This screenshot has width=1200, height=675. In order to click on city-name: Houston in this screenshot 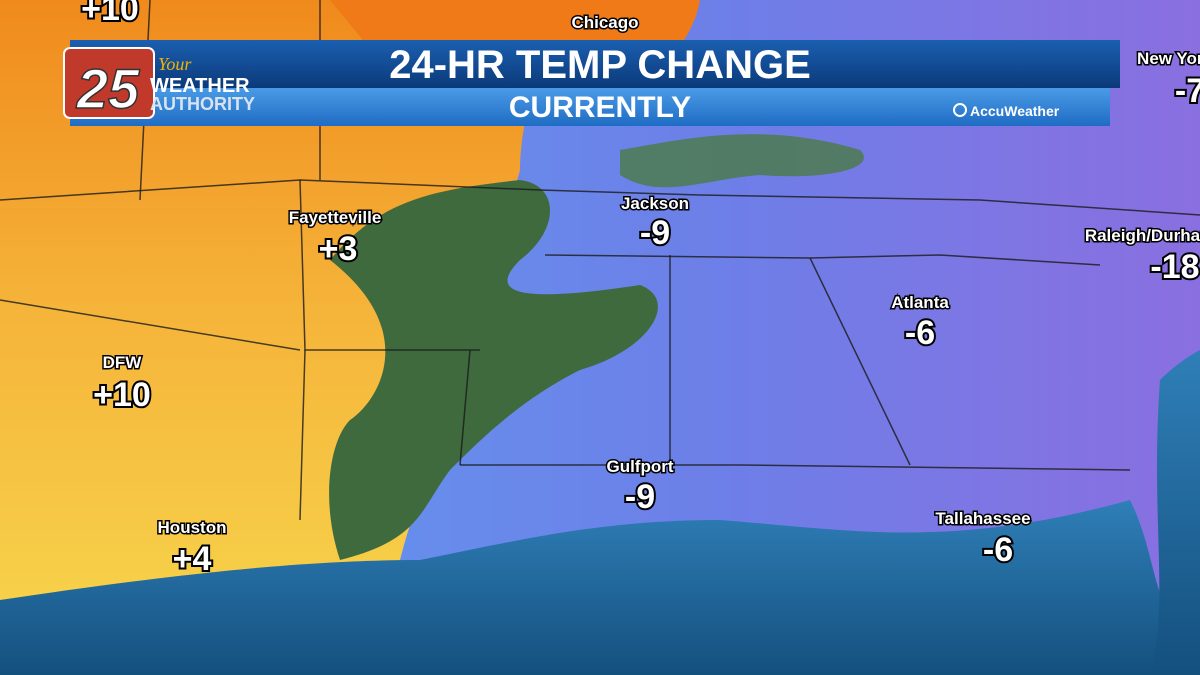, I will do `click(192, 527)`.